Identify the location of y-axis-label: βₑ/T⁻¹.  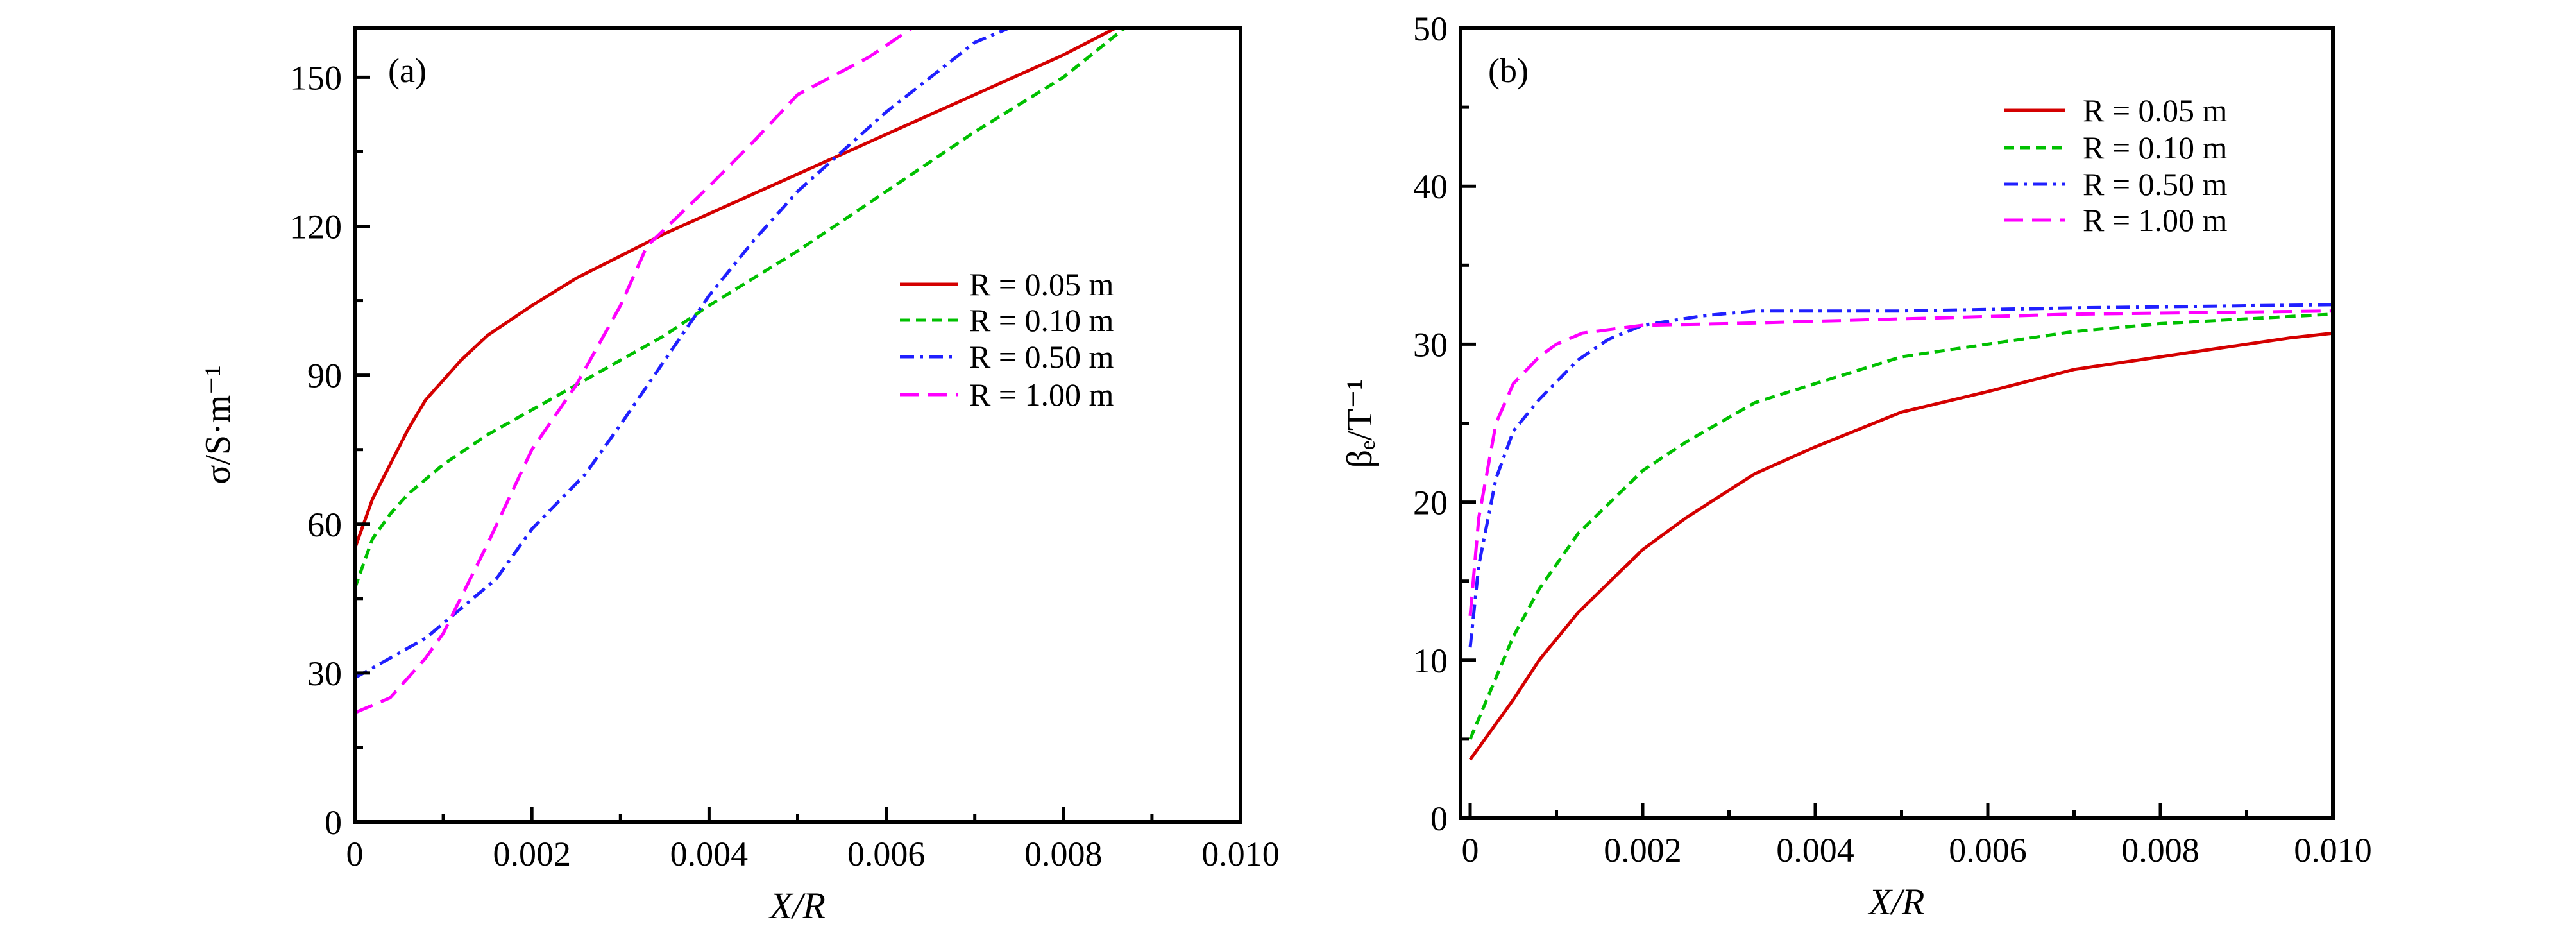
(1360, 424).